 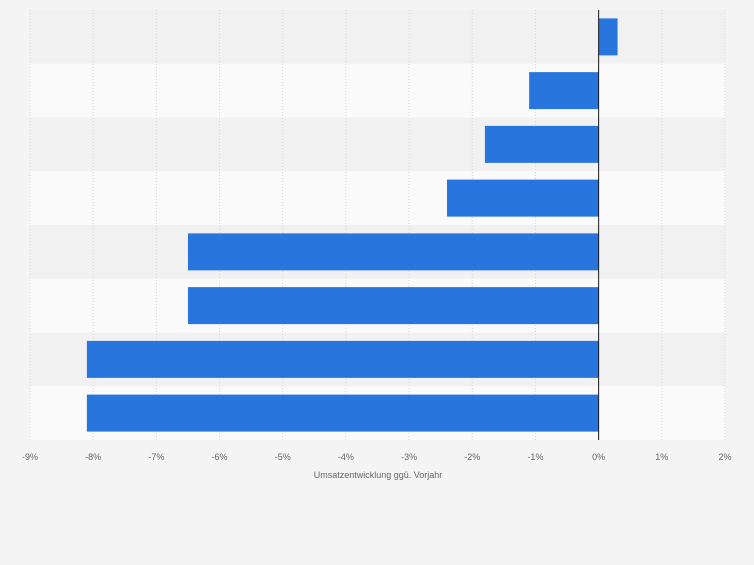 I want to click on x-tick-label-9: -1%, so click(x=535, y=457).